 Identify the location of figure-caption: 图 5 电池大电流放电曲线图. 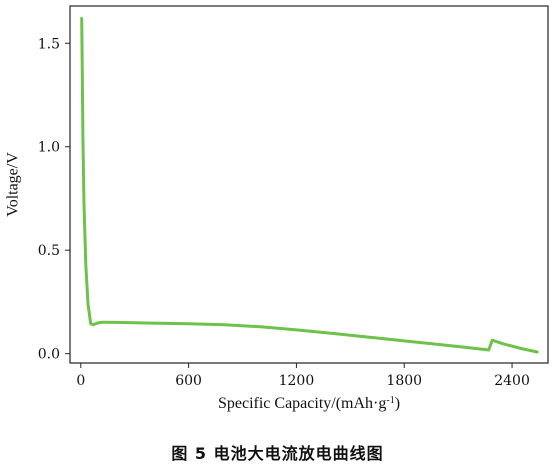
(277, 453).